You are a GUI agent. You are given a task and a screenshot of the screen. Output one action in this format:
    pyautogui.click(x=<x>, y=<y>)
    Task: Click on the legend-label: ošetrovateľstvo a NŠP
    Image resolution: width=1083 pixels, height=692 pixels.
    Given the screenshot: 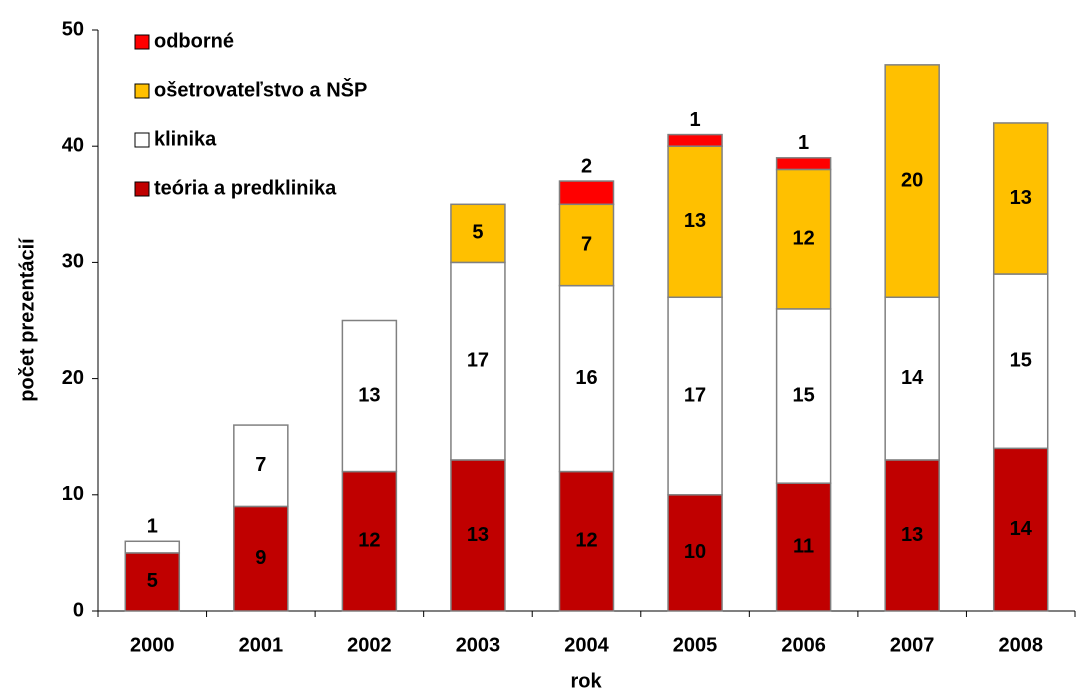 What is the action you would take?
    pyautogui.click(x=260, y=89)
    